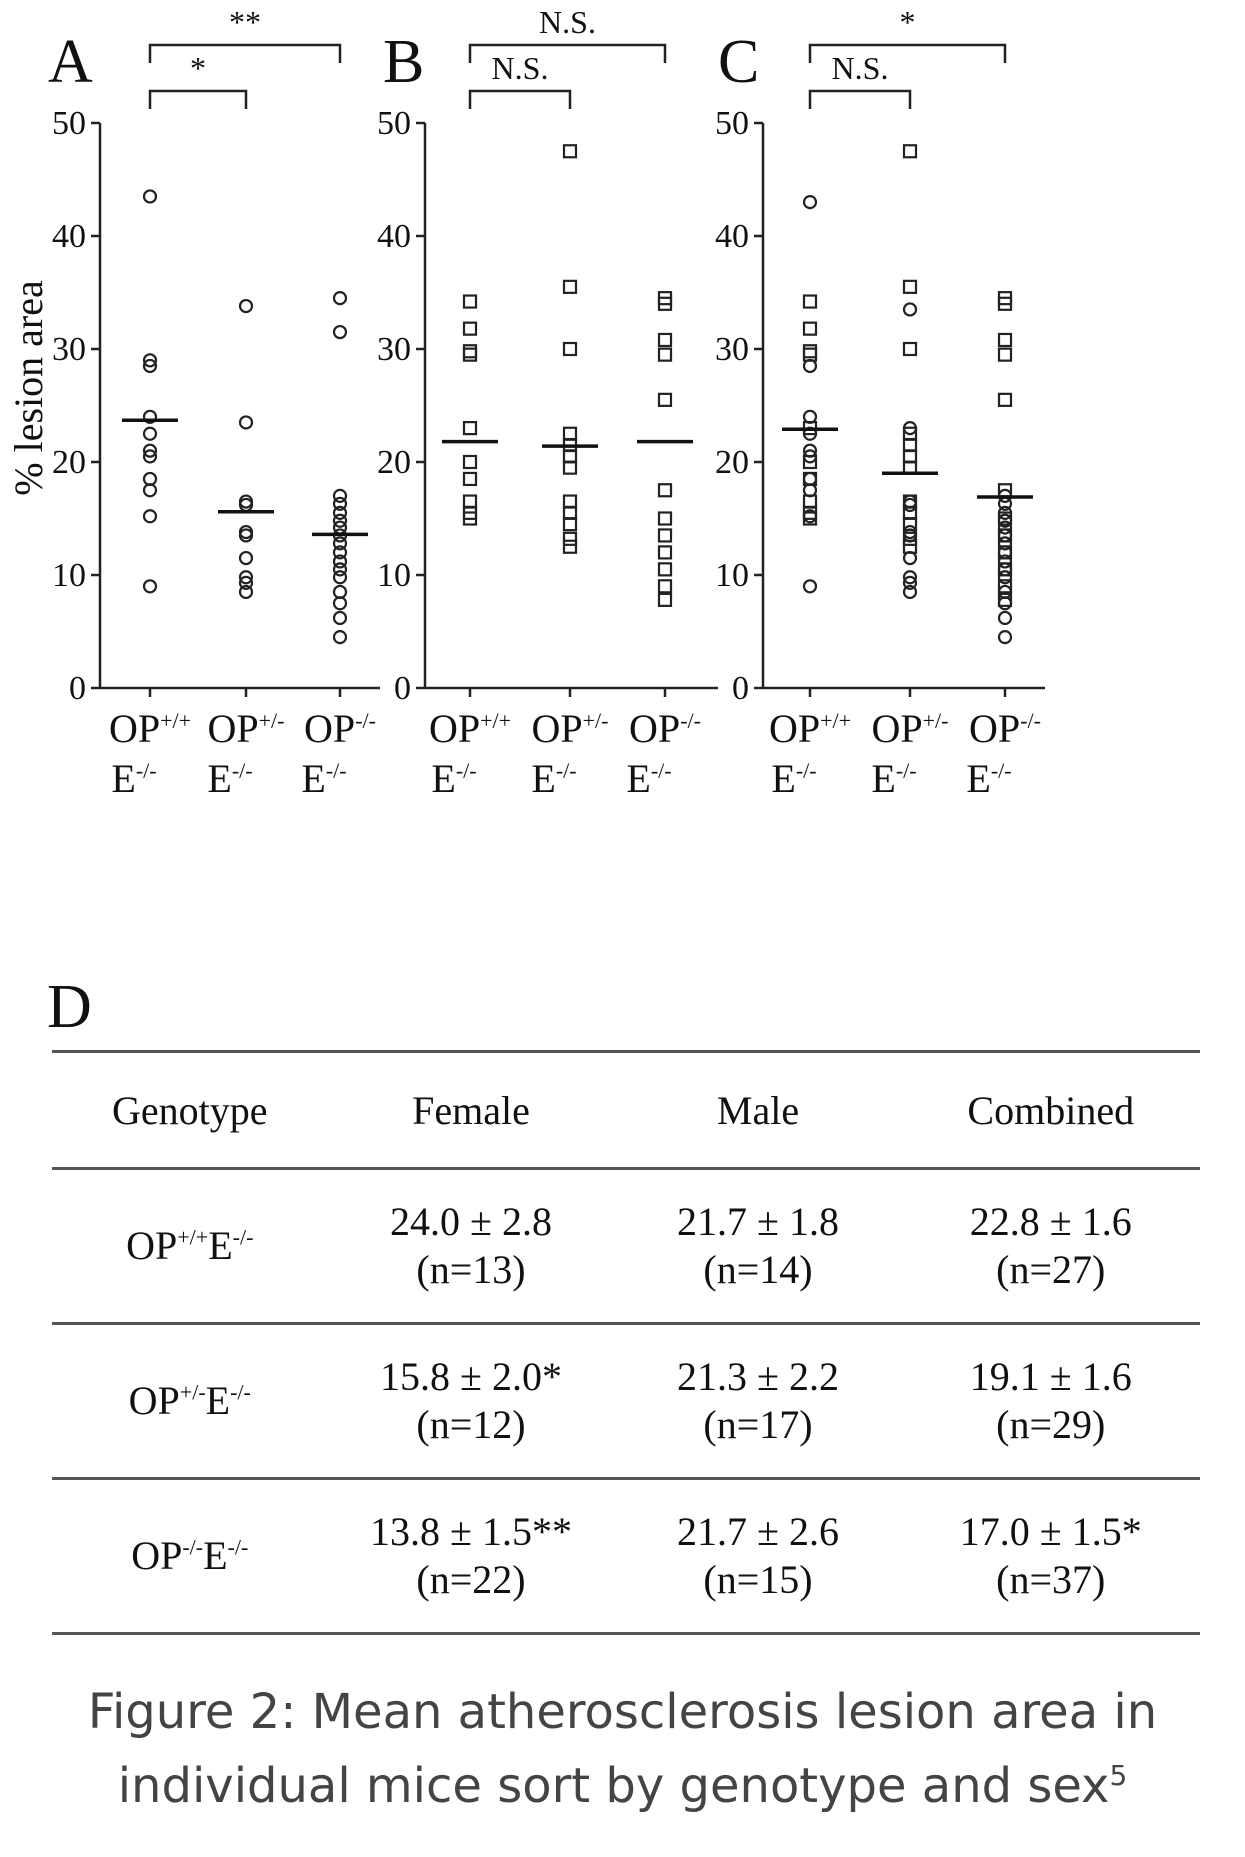 This screenshot has height=1857, width=1245. Describe the element at coordinates (471, 1246) in the screenshot. I see `value-cell: 24.0 ± 2.8 (n=13)` at that location.